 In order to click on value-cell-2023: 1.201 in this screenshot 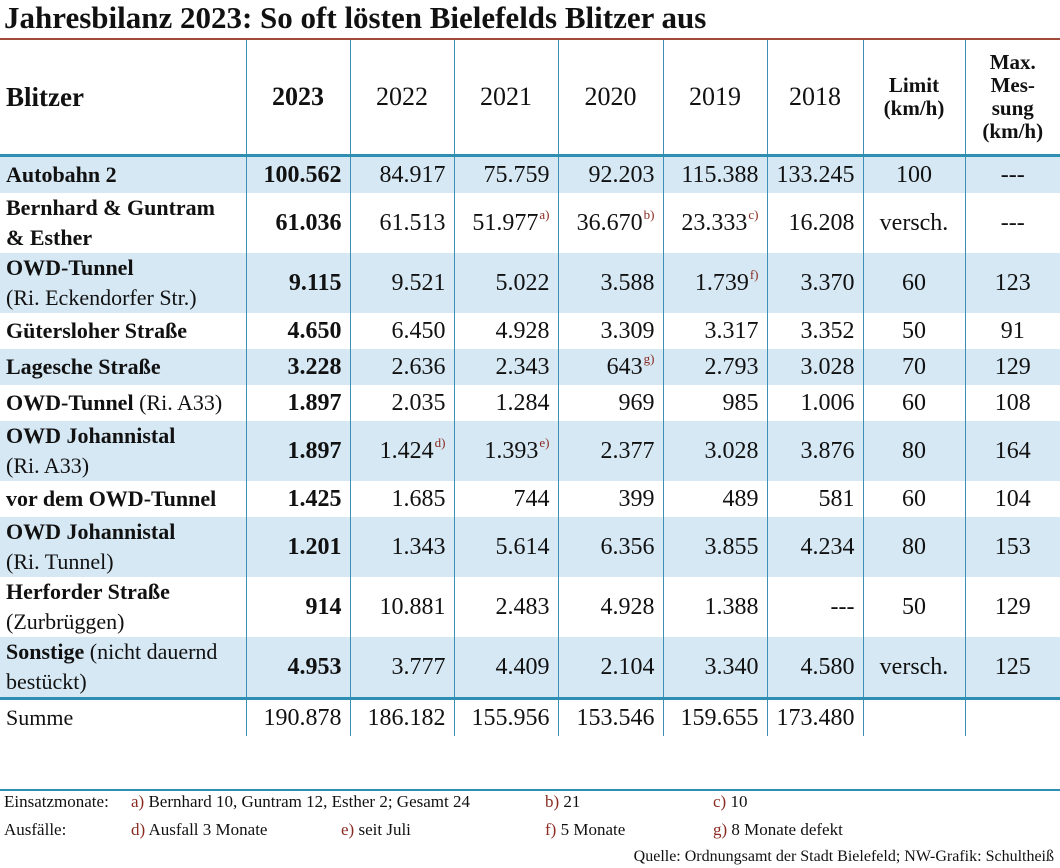, I will do `click(297, 547)`.